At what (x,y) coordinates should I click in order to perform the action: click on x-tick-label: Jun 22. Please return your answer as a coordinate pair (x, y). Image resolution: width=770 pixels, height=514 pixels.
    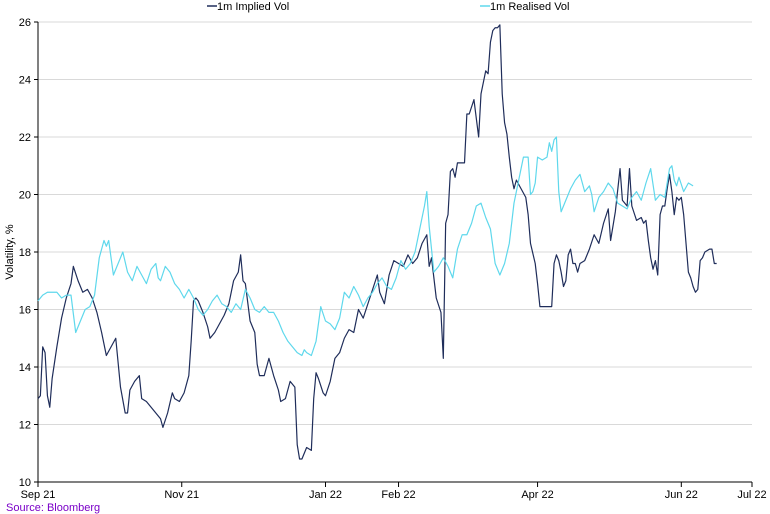
    Looking at the image, I should click on (681, 495).